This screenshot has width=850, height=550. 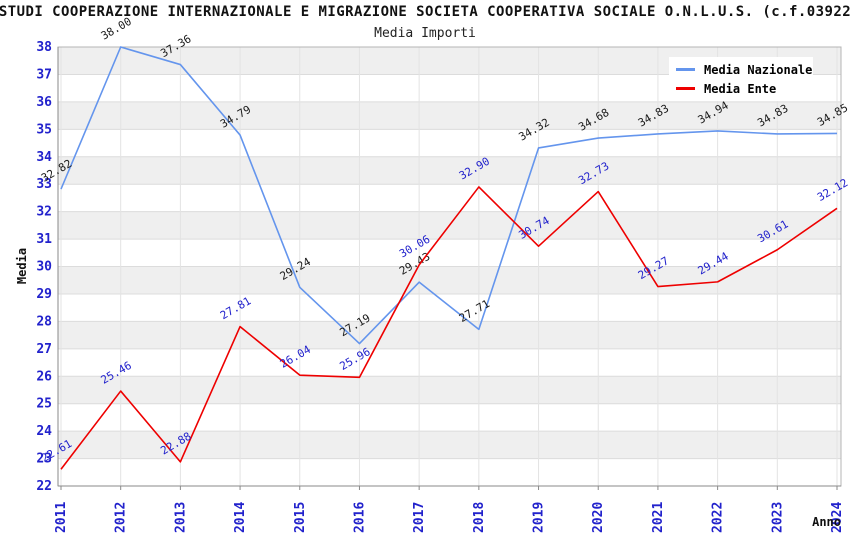 What do you see at coordinates (180, 517) in the screenshot?
I see `x-tick-label: 2013` at bounding box center [180, 517].